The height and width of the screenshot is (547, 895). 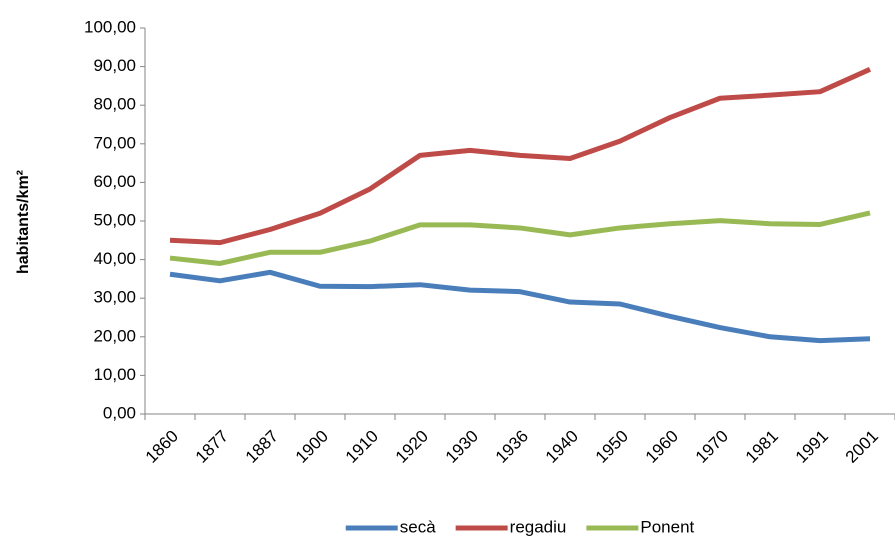 What do you see at coordinates (412, 447) in the screenshot?
I see `x-tick-label: 1920` at bounding box center [412, 447].